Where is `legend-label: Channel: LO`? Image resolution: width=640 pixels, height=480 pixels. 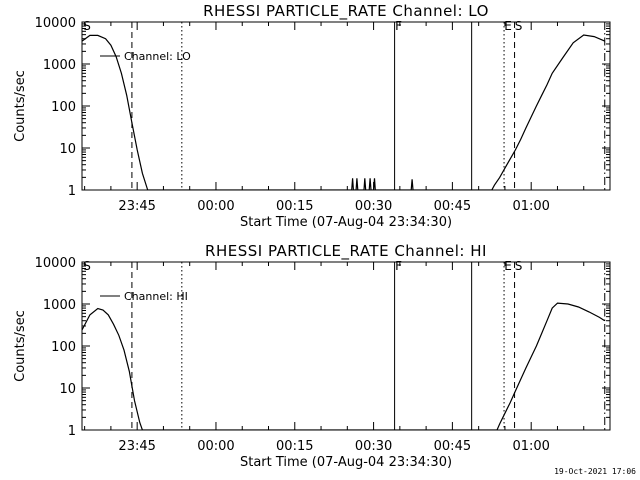
legend-label: Channel: LO is located at coordinates (157, 56).